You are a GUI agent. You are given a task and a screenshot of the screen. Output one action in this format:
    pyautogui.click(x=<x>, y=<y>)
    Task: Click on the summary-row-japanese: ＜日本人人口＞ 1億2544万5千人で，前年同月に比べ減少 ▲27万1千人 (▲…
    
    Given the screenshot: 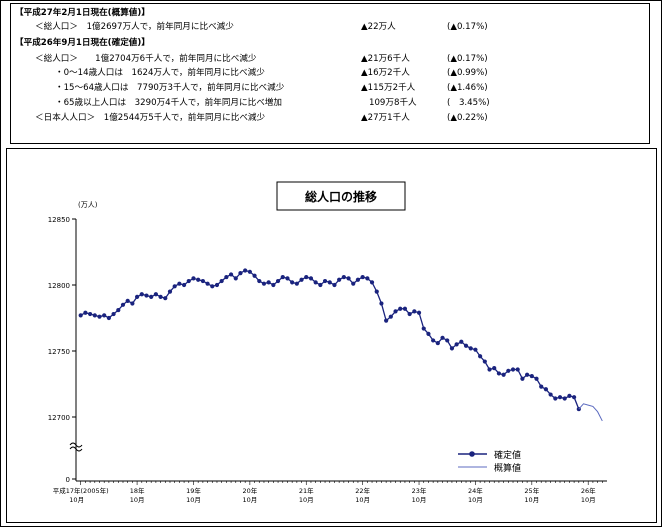 What is the action you would take?
    pyautogui.click(x=330, y=118)
    